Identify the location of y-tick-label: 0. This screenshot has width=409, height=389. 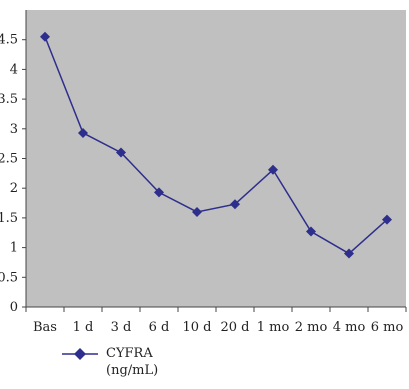
(14, 307).